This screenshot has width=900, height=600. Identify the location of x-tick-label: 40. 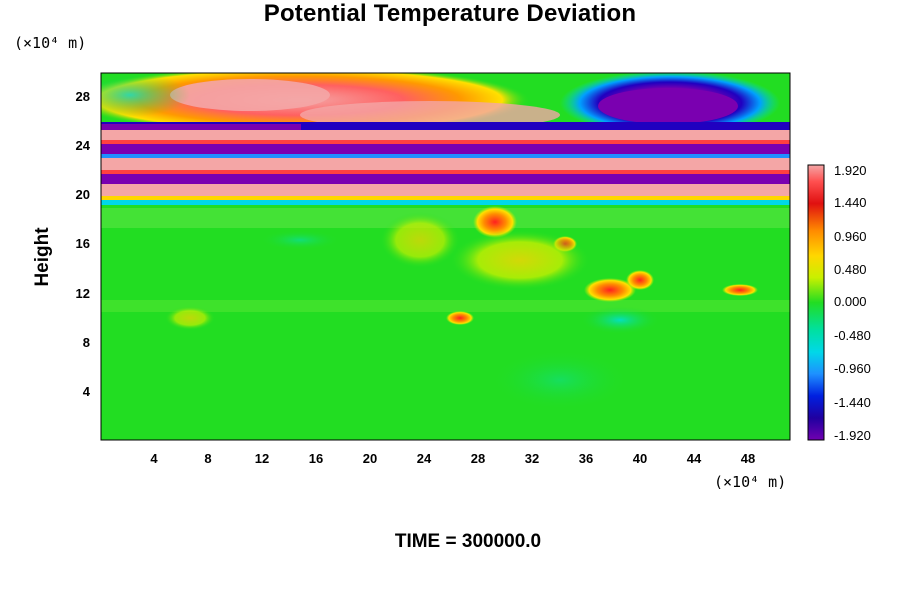
(640, 458).